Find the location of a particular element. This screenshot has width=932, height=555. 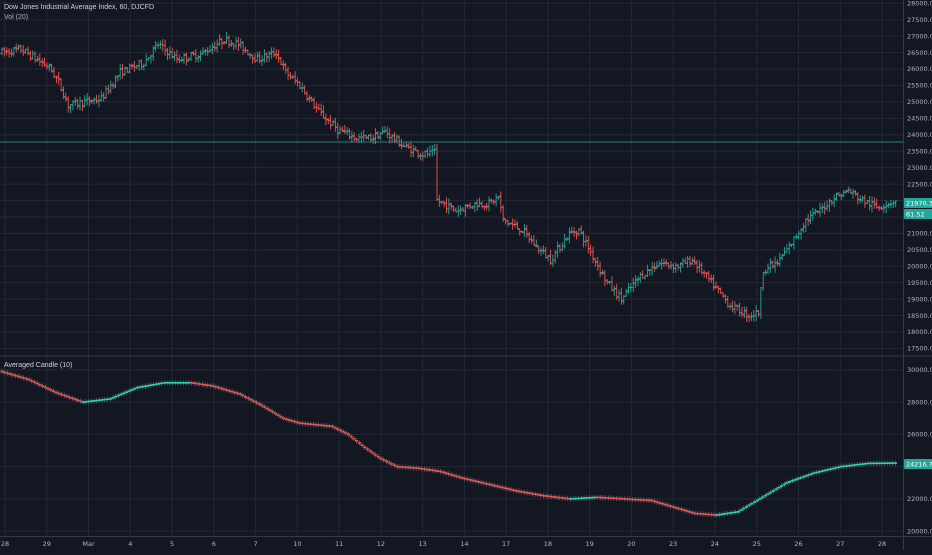

y-tick-label: 26500.00 is located at coordinates (919, 53).